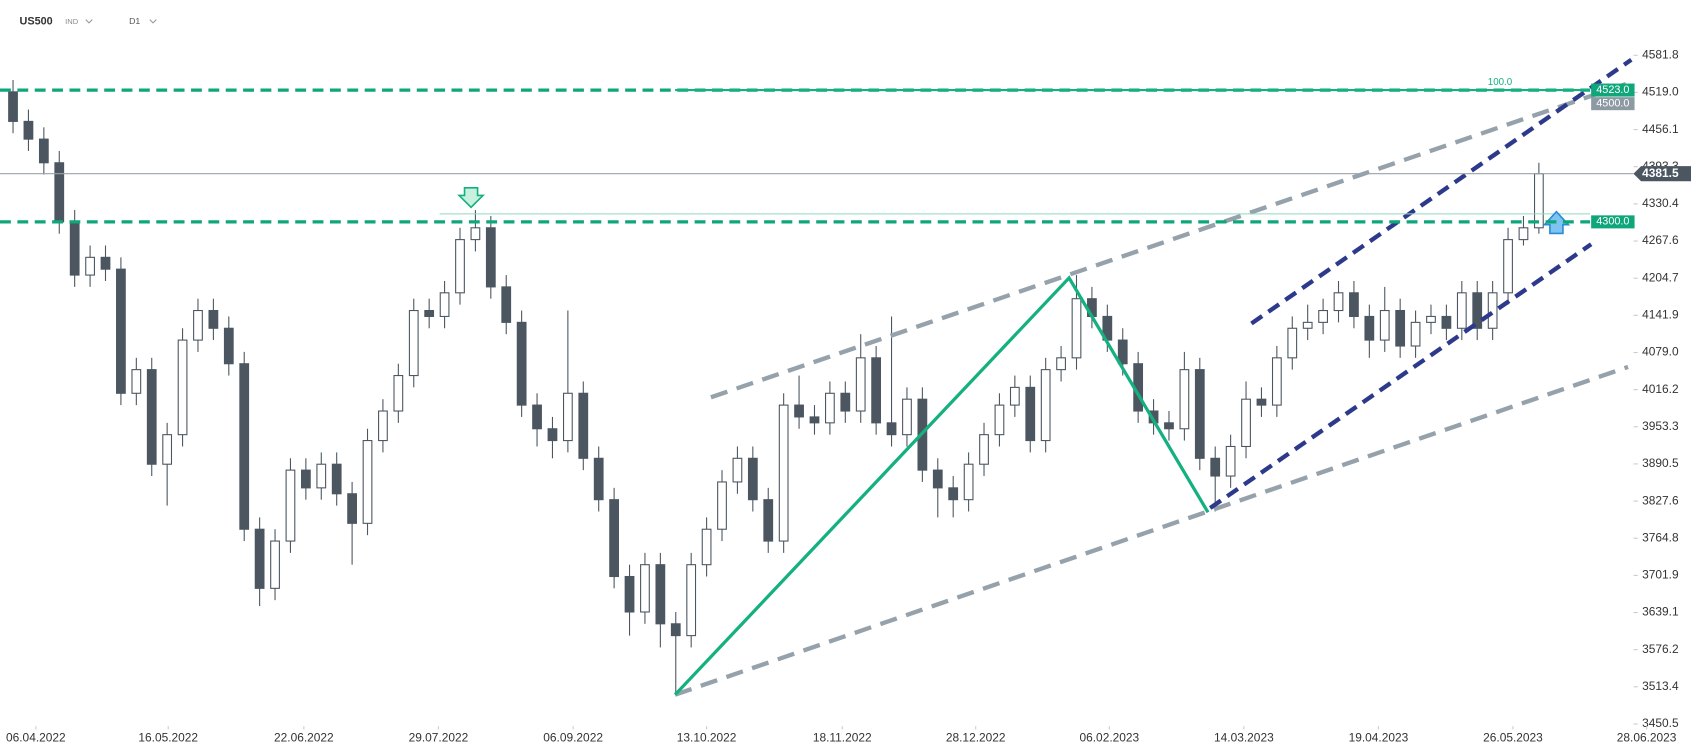 This screenshot has height=749, width=1691. Describe the element at coordinates (1660, 649) in the screenshot. I see `y-tick-label: 3576.2` at that location.